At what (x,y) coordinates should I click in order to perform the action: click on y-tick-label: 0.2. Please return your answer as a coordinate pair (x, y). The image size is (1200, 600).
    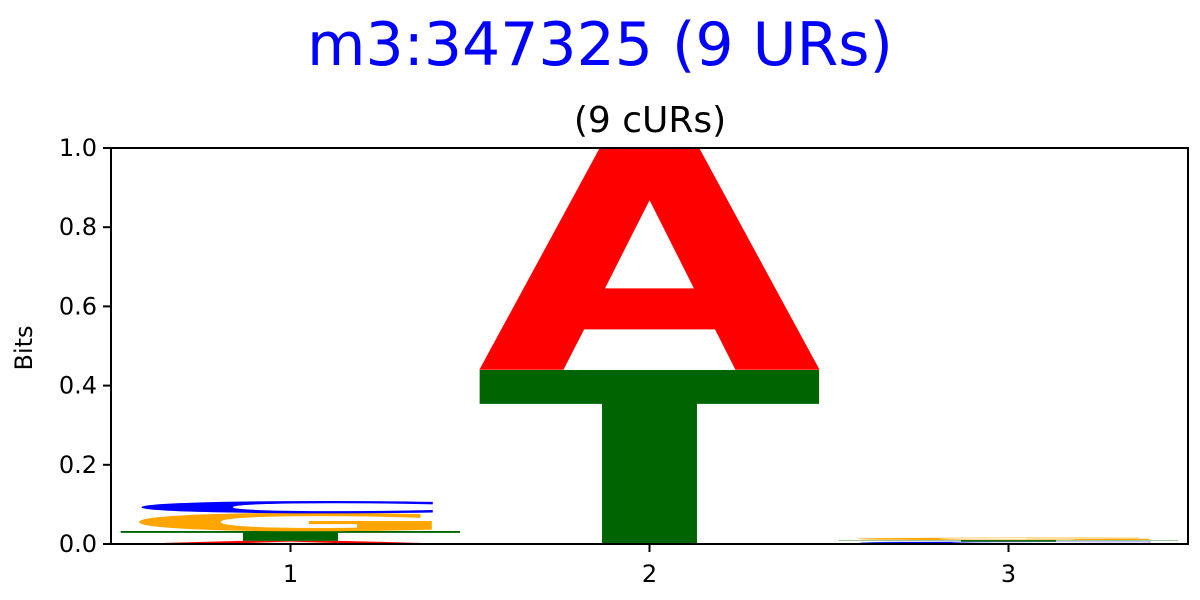
    Looking at the image, I should click on (78, 465).